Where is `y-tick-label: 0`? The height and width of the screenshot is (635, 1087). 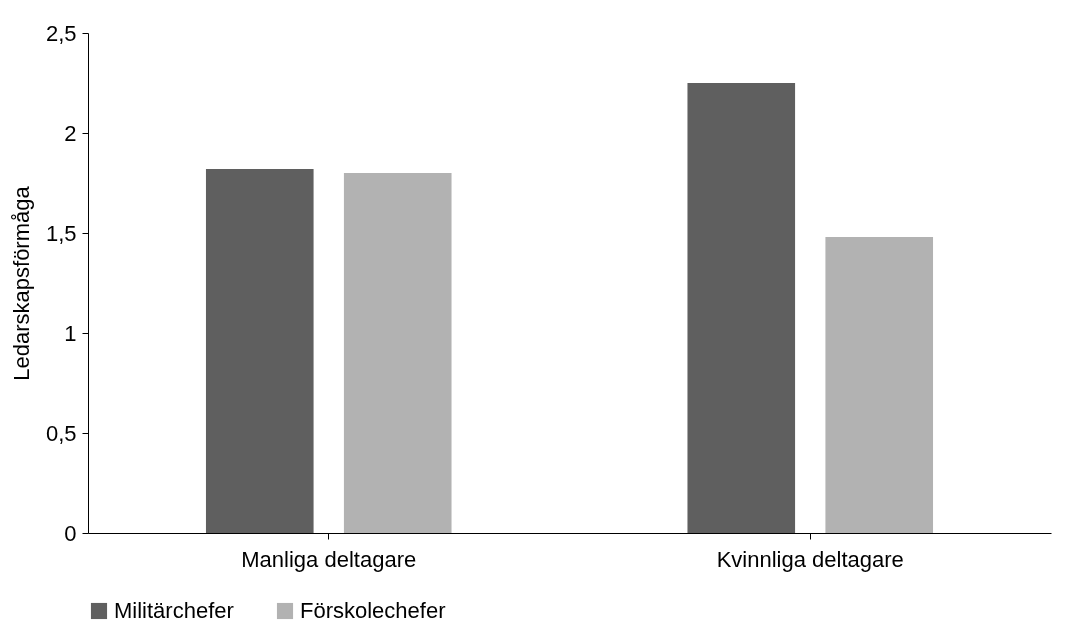
y-tick-label: 0 is located at coordinates (70, 533).